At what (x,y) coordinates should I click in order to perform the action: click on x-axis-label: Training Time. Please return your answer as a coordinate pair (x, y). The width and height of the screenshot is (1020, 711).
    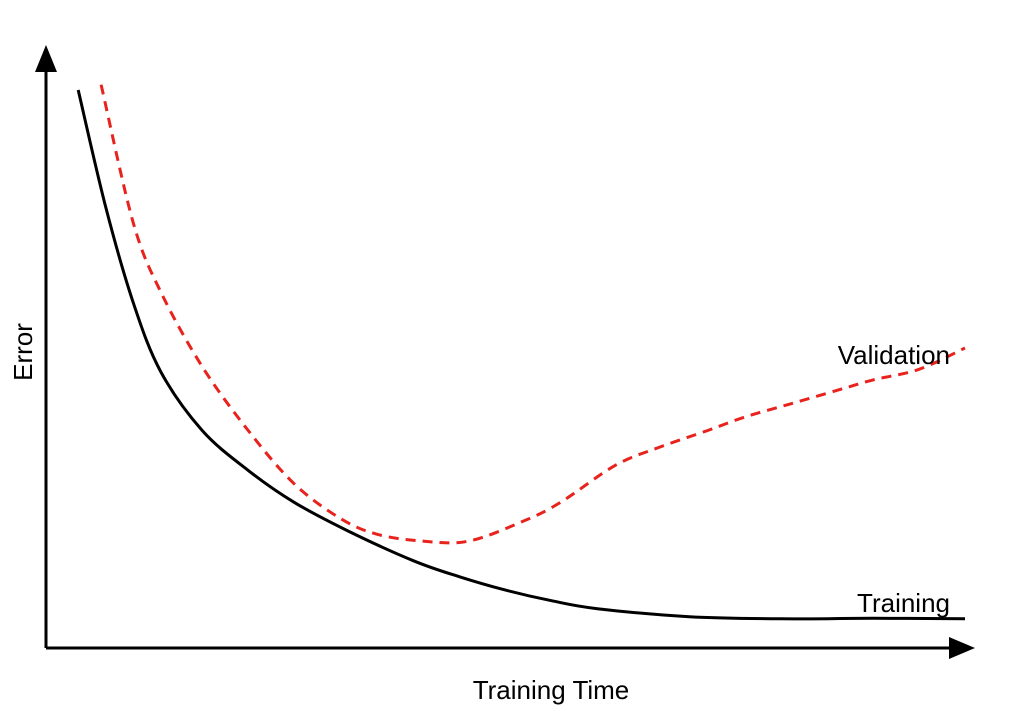
    Looking at the image, I should click on (551, 690).